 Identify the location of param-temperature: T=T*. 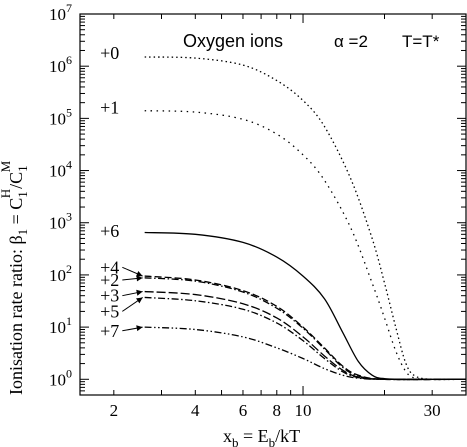
(421, 41).